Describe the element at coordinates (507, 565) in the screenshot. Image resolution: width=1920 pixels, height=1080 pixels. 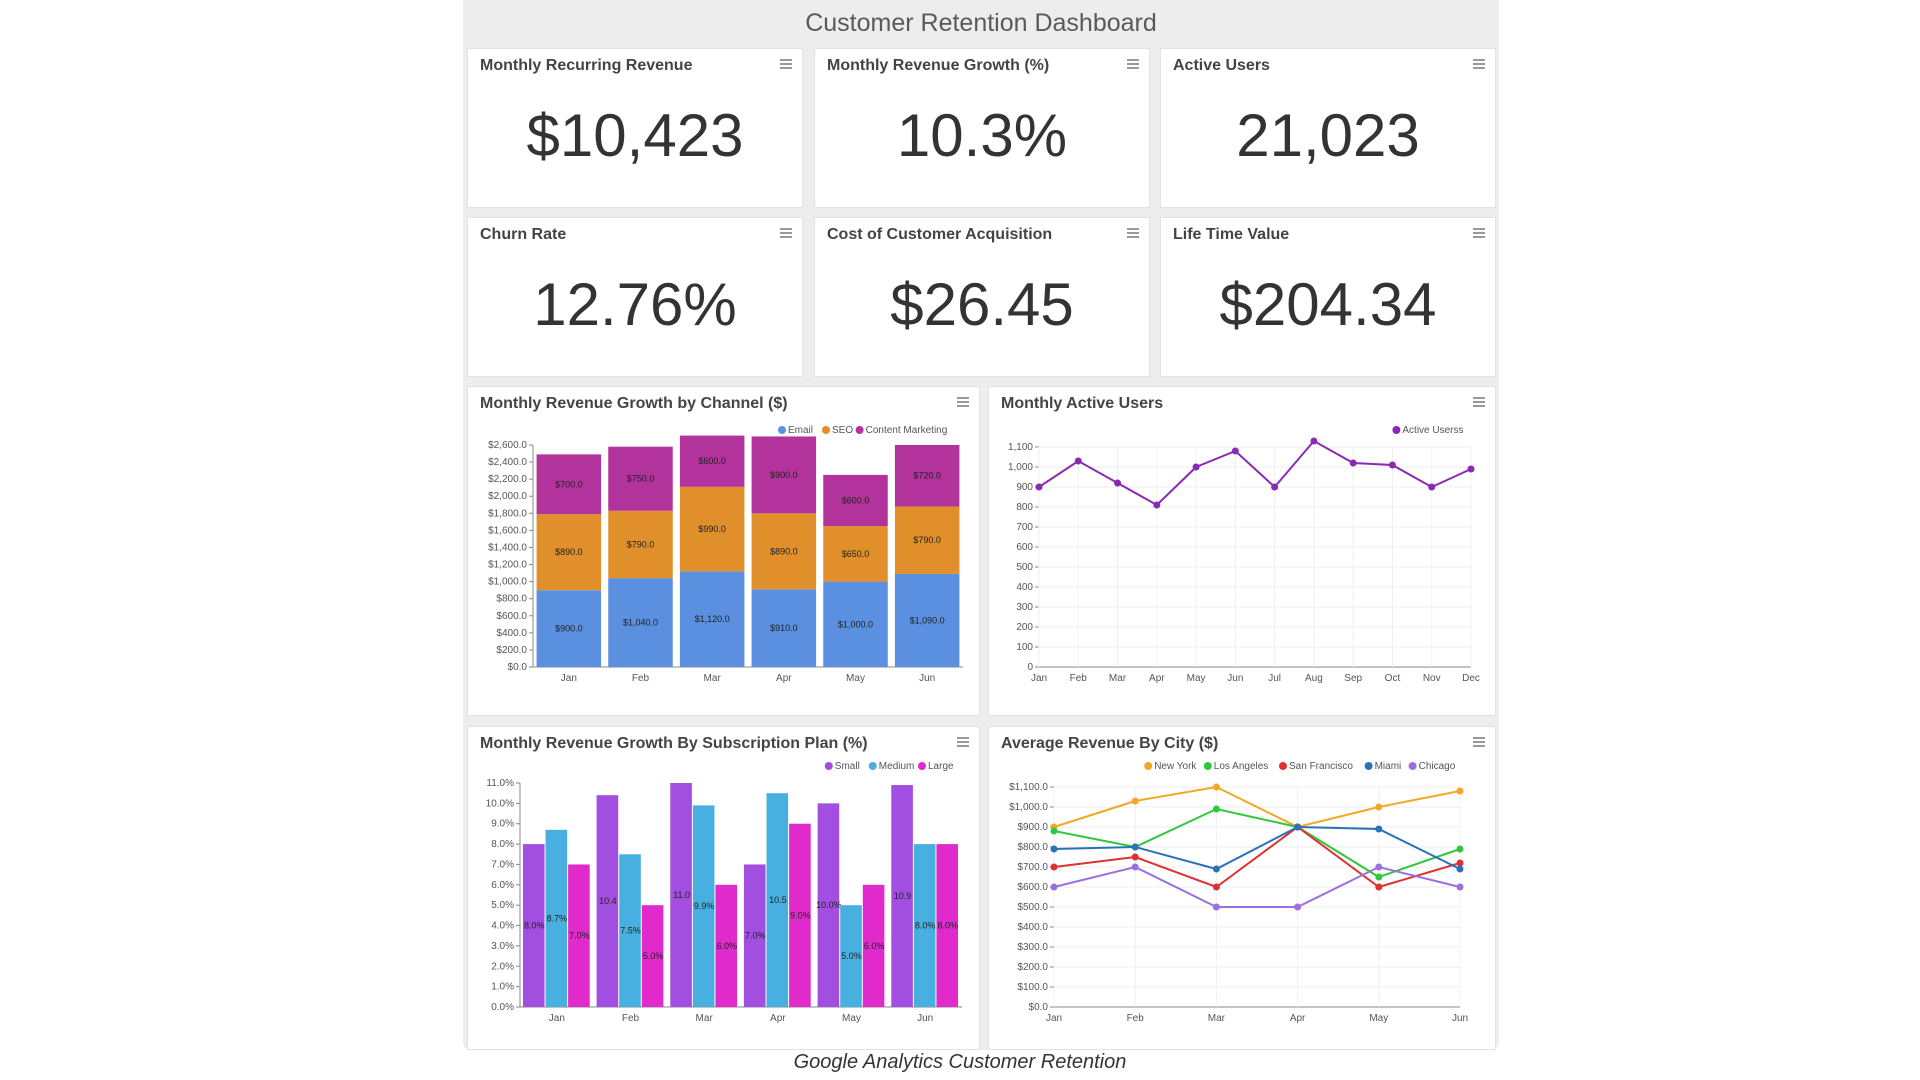
I see `y-tick-label: $1,200.0` at that location.